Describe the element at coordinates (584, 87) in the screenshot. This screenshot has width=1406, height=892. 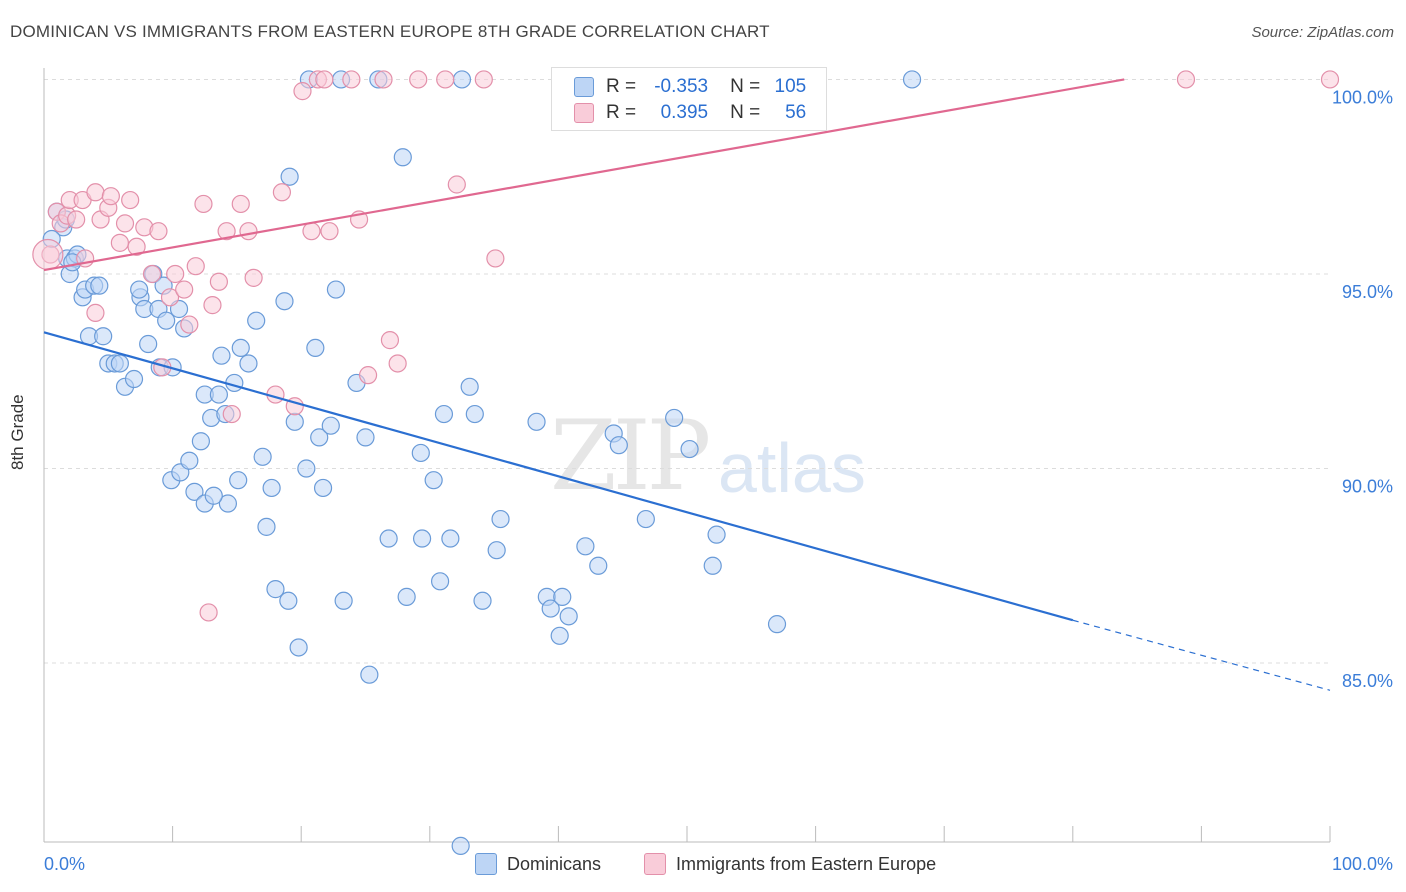
I see `legend-swatch-blue` at that location.